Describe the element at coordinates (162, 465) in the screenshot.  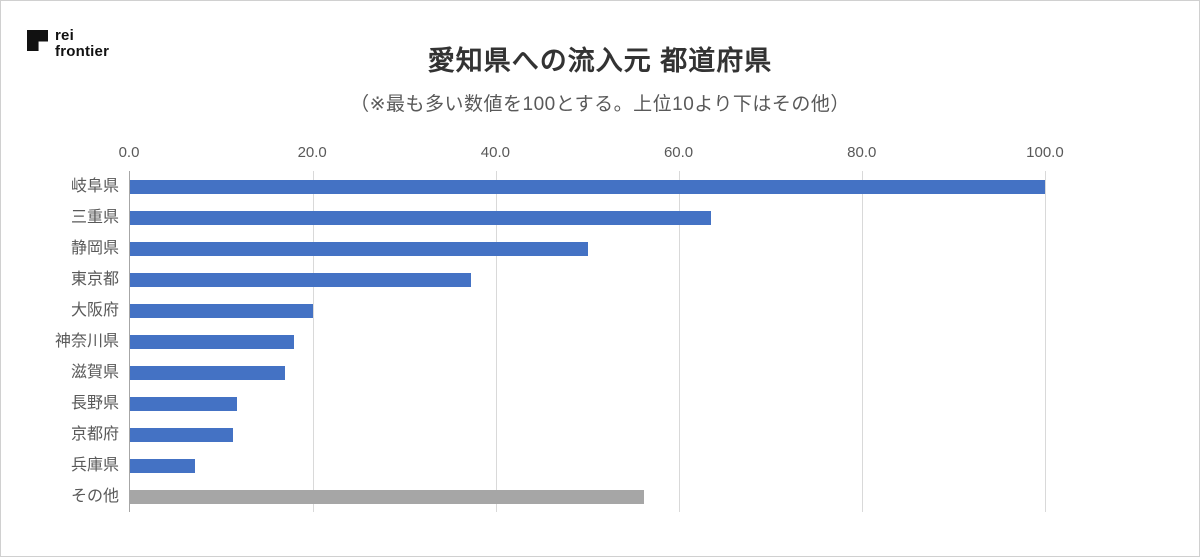
I see `bar-兵庫県` at that location.